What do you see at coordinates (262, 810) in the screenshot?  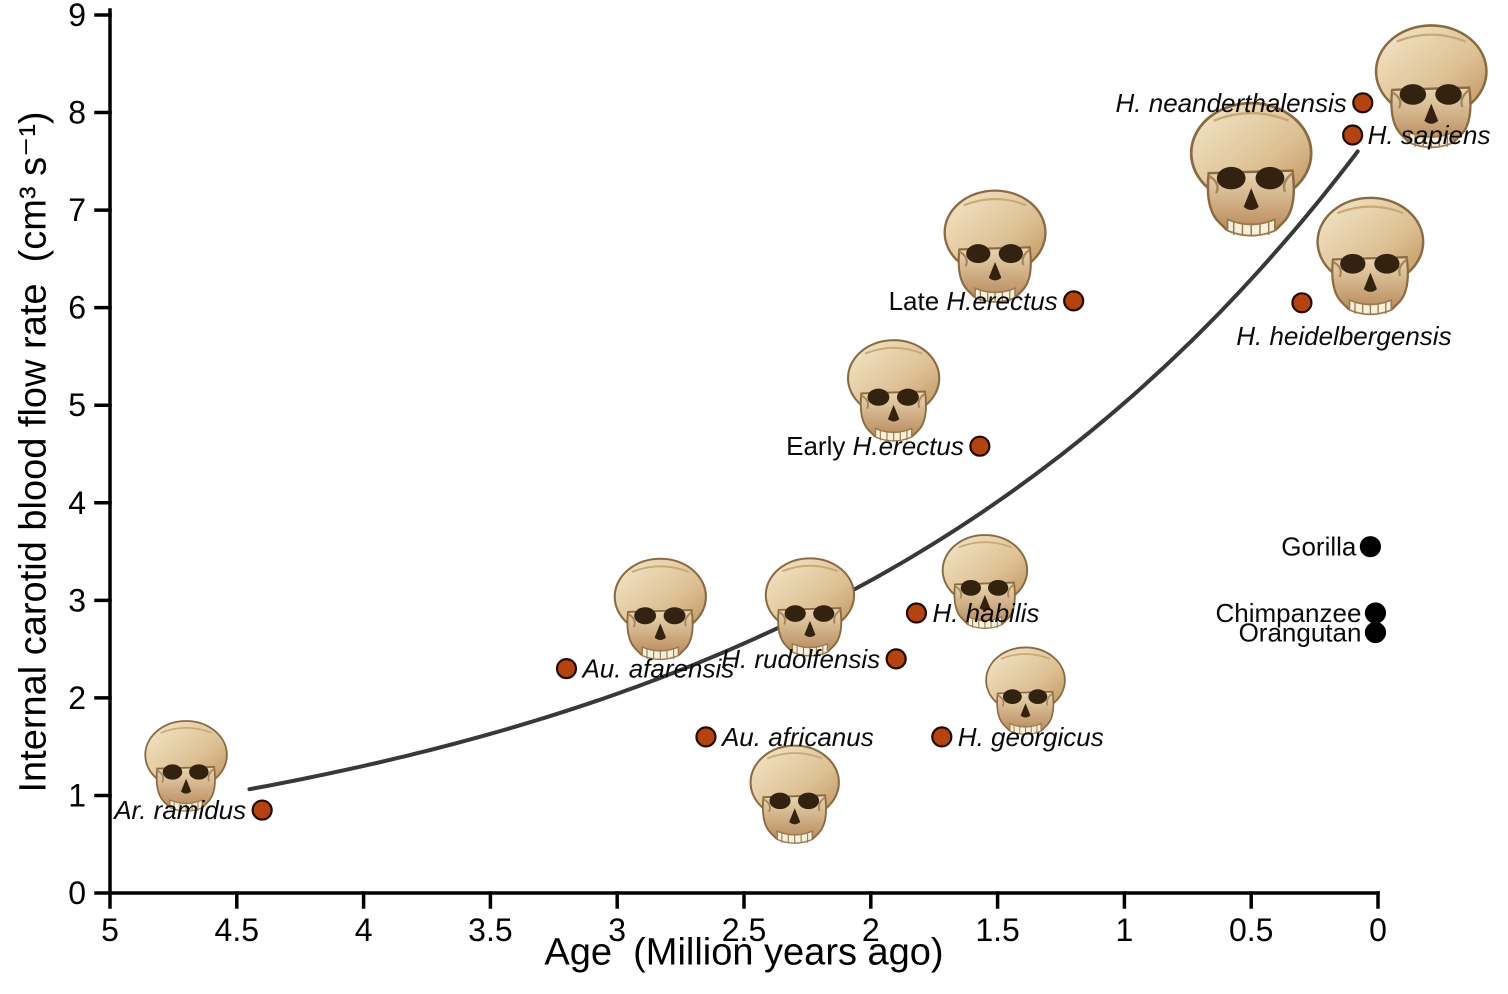 I see `data-point-ar-ramidus` at bounding box center [262, 810].